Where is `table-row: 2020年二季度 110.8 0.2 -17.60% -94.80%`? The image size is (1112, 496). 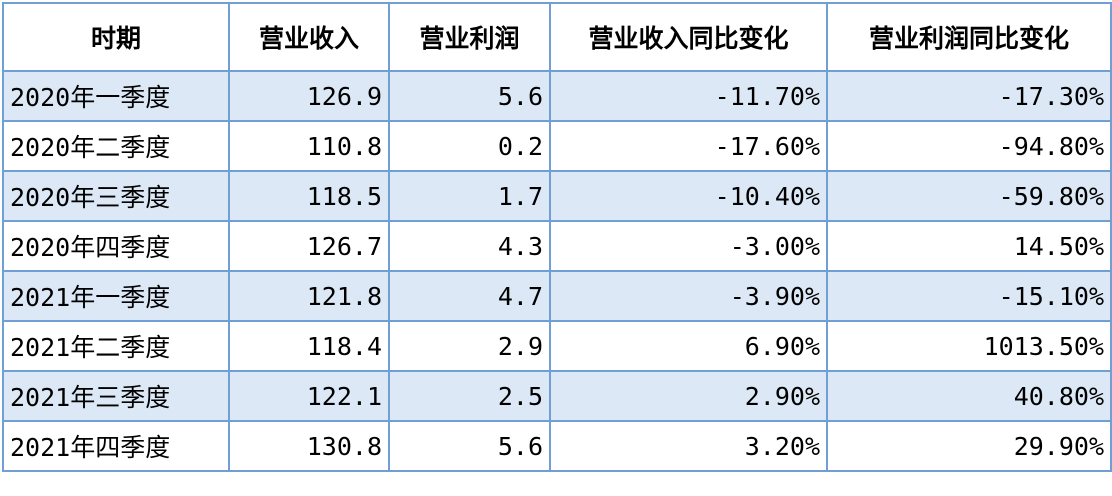 table-row: 2020年二季度 110.8 0.2 -17.60% -94.80% is located at coordinates (557, 146).